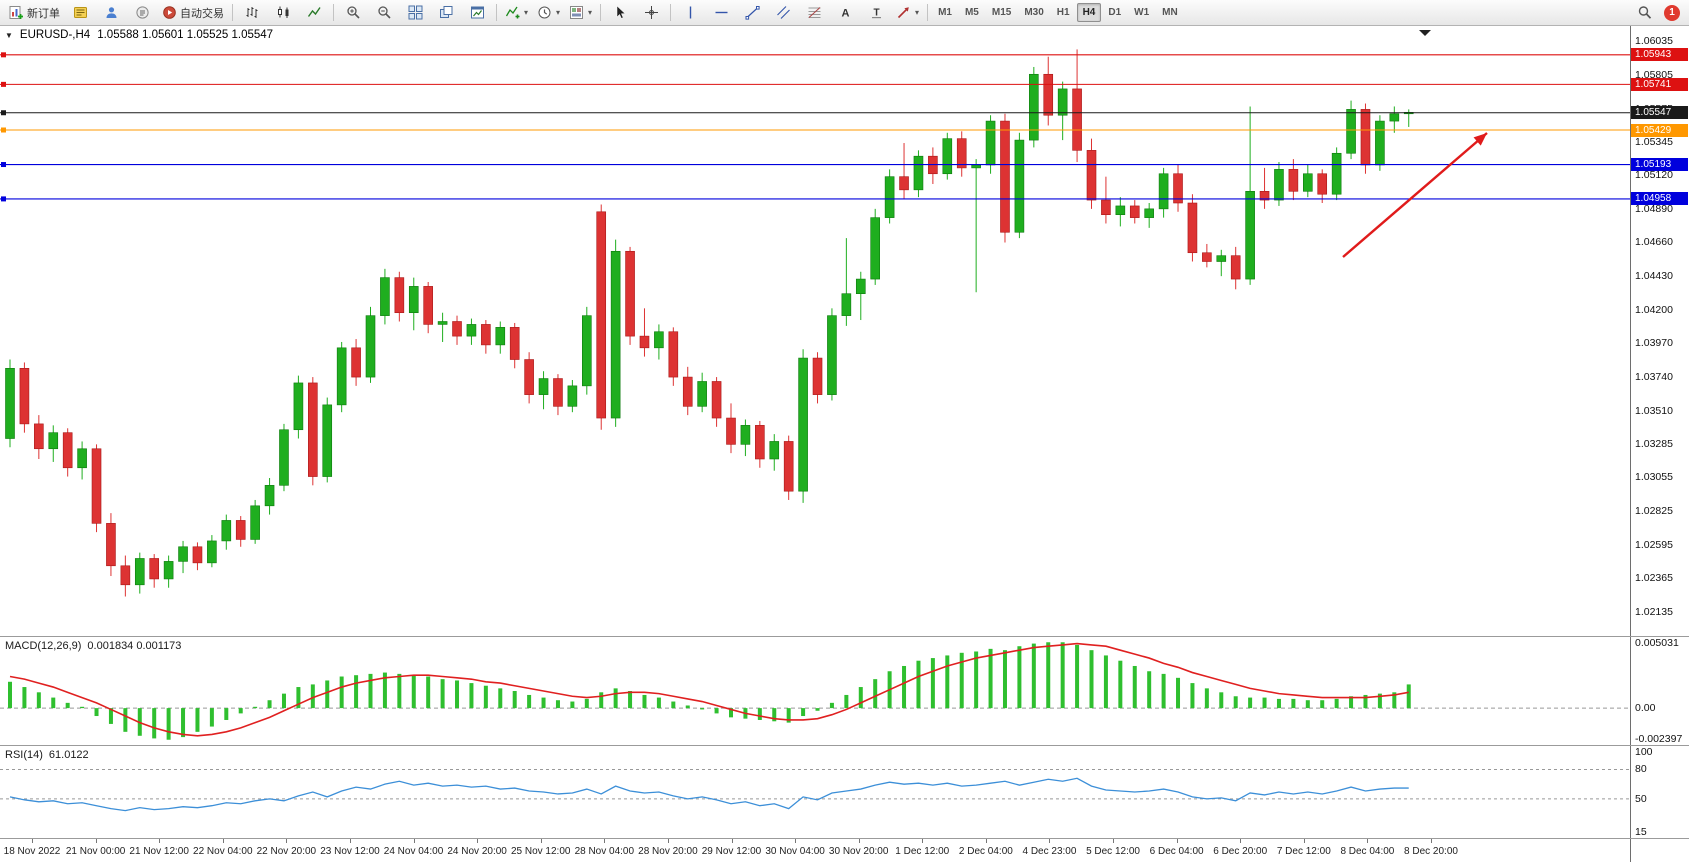 This screenshot has height=862, width=1689. What do you see at coordinates (95, 851) in the screenshot?
I see `time-label: 21 Nov 00:00` at bounding box center [95, 851].